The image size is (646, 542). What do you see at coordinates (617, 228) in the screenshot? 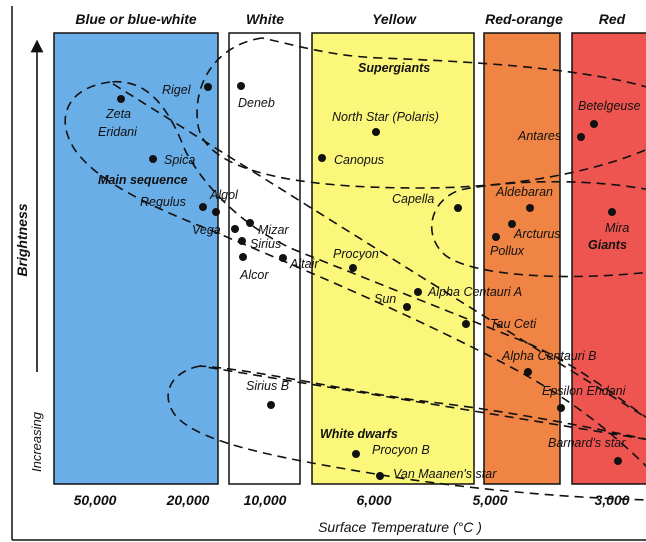
I see `star-label-mira: Mira` at bounding box center [617, 228].